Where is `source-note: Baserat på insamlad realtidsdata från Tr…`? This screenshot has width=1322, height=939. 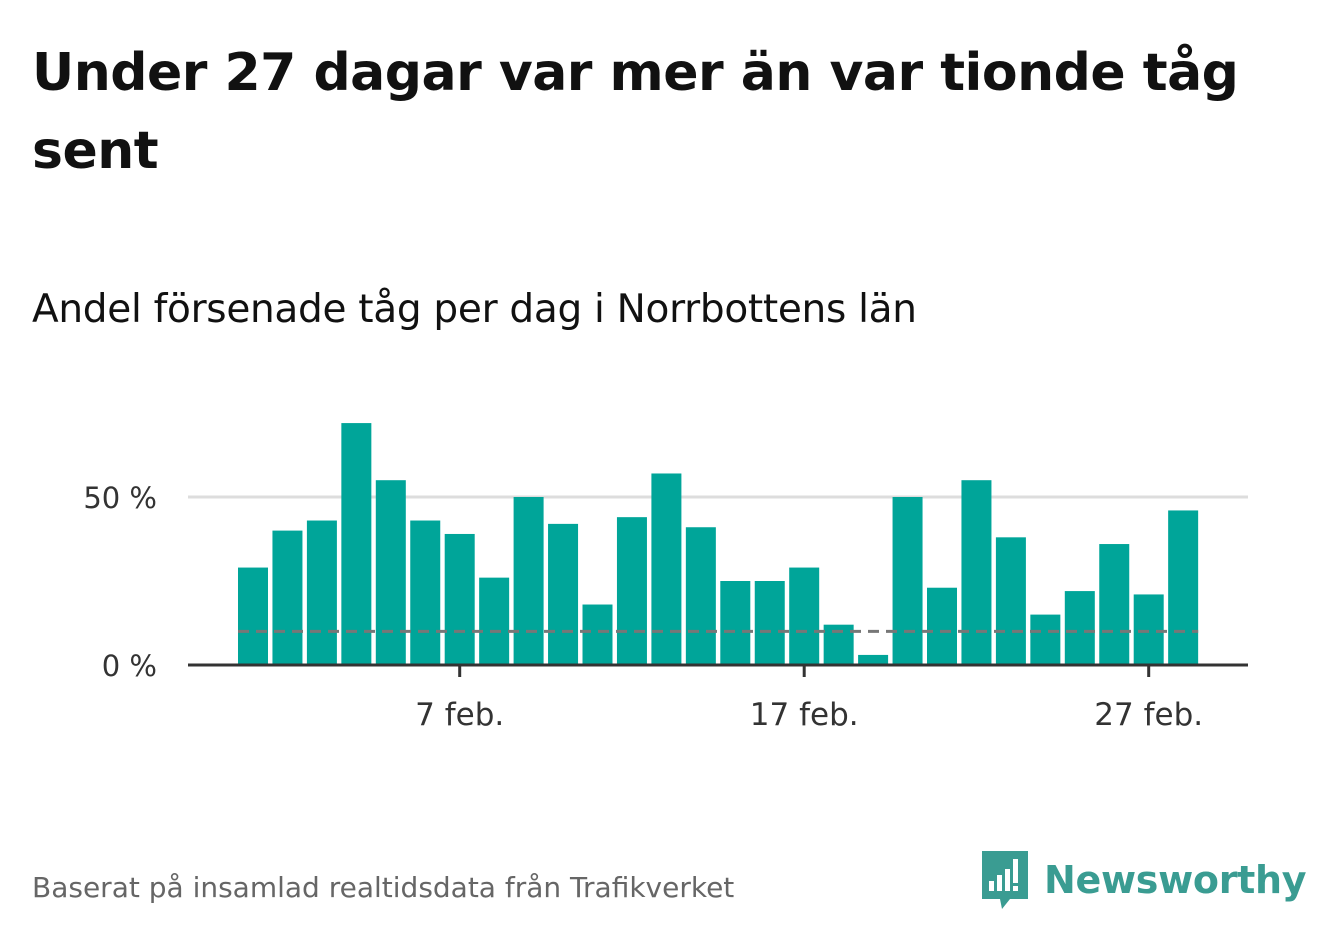
source-note: Baserat på insamlad realtidsdata från Tr… is located at coordinates (383, 887).